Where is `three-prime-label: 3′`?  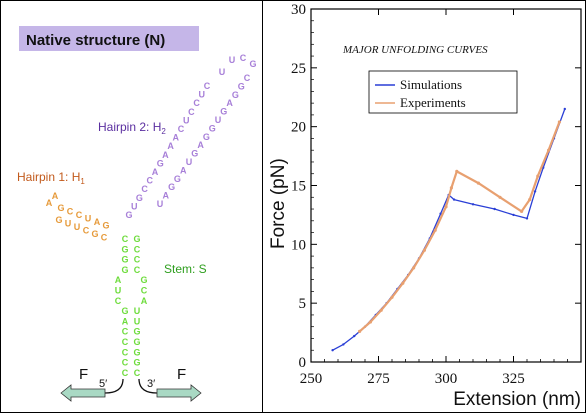 three-prime-label: 3′ is located at coordinates (151, 384).